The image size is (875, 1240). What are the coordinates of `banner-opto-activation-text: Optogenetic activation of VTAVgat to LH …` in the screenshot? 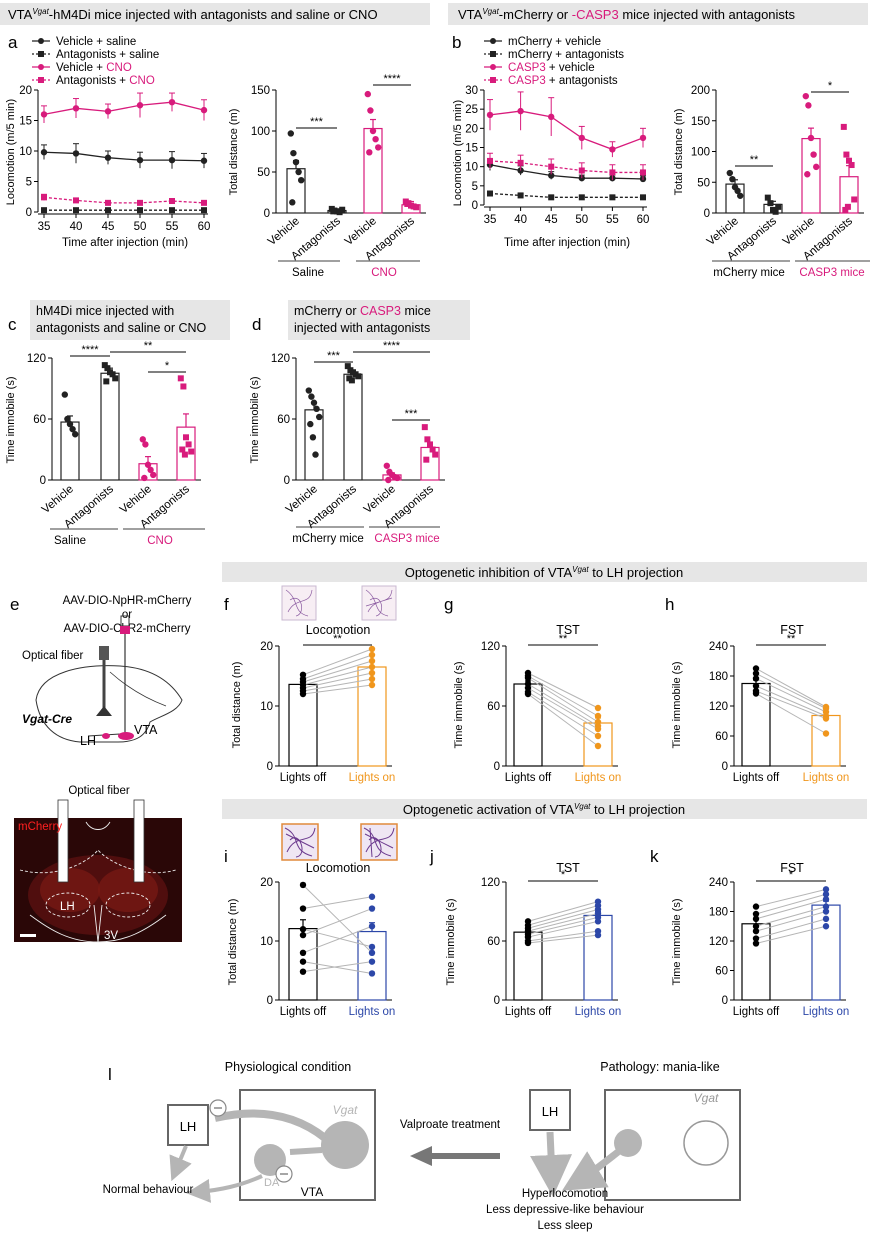 It's located at (544, 809).